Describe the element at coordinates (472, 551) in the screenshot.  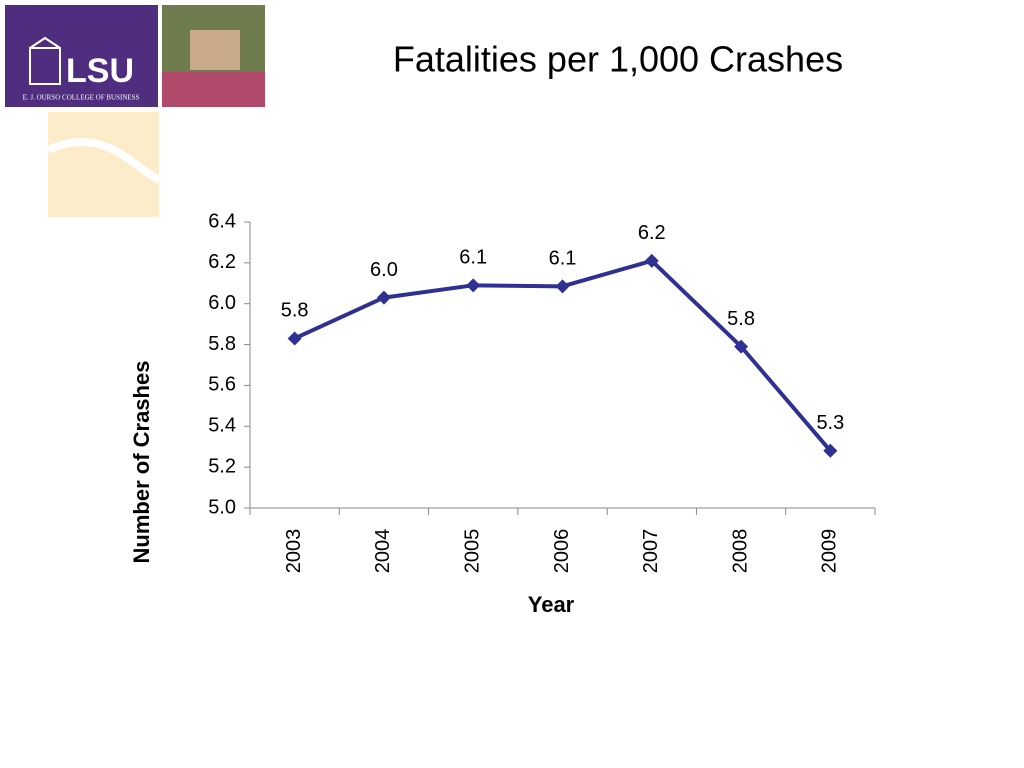
I see `x-tick-label: 2005` at that location.